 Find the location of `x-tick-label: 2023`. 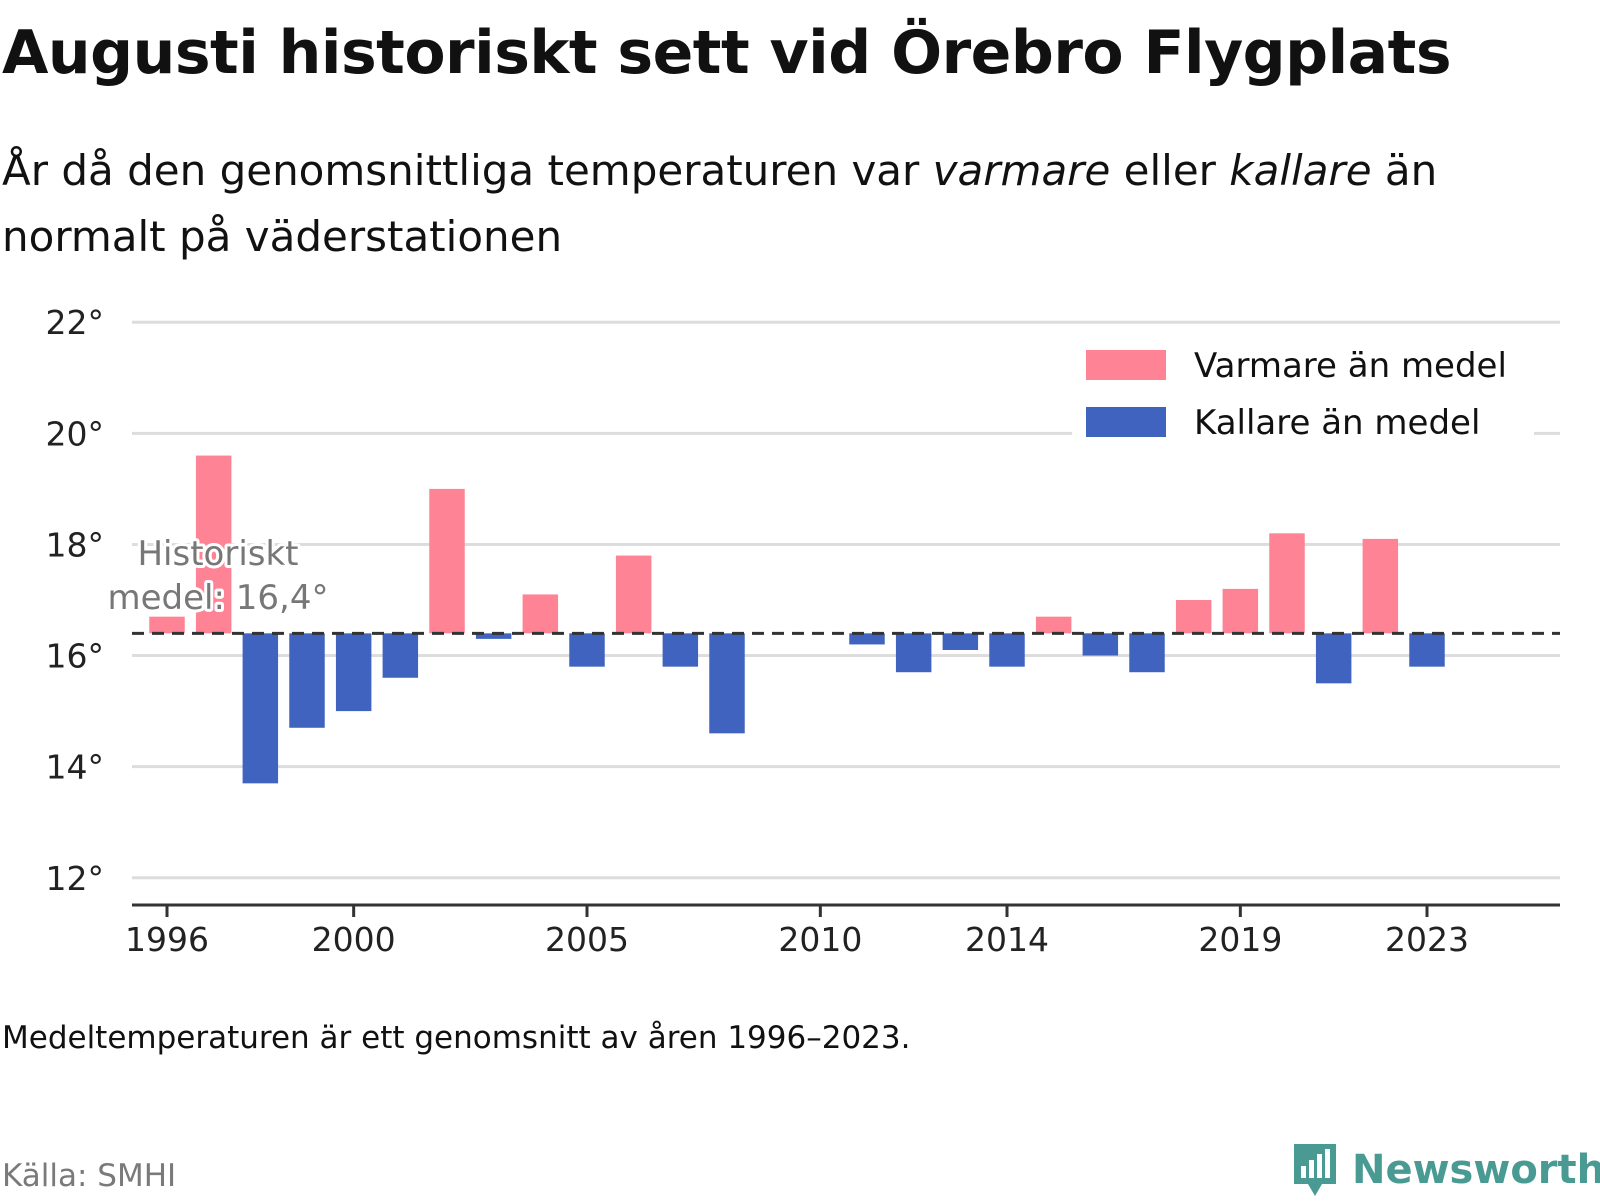

x-tick-label: 2023 is located at coordinates (1427, 939).